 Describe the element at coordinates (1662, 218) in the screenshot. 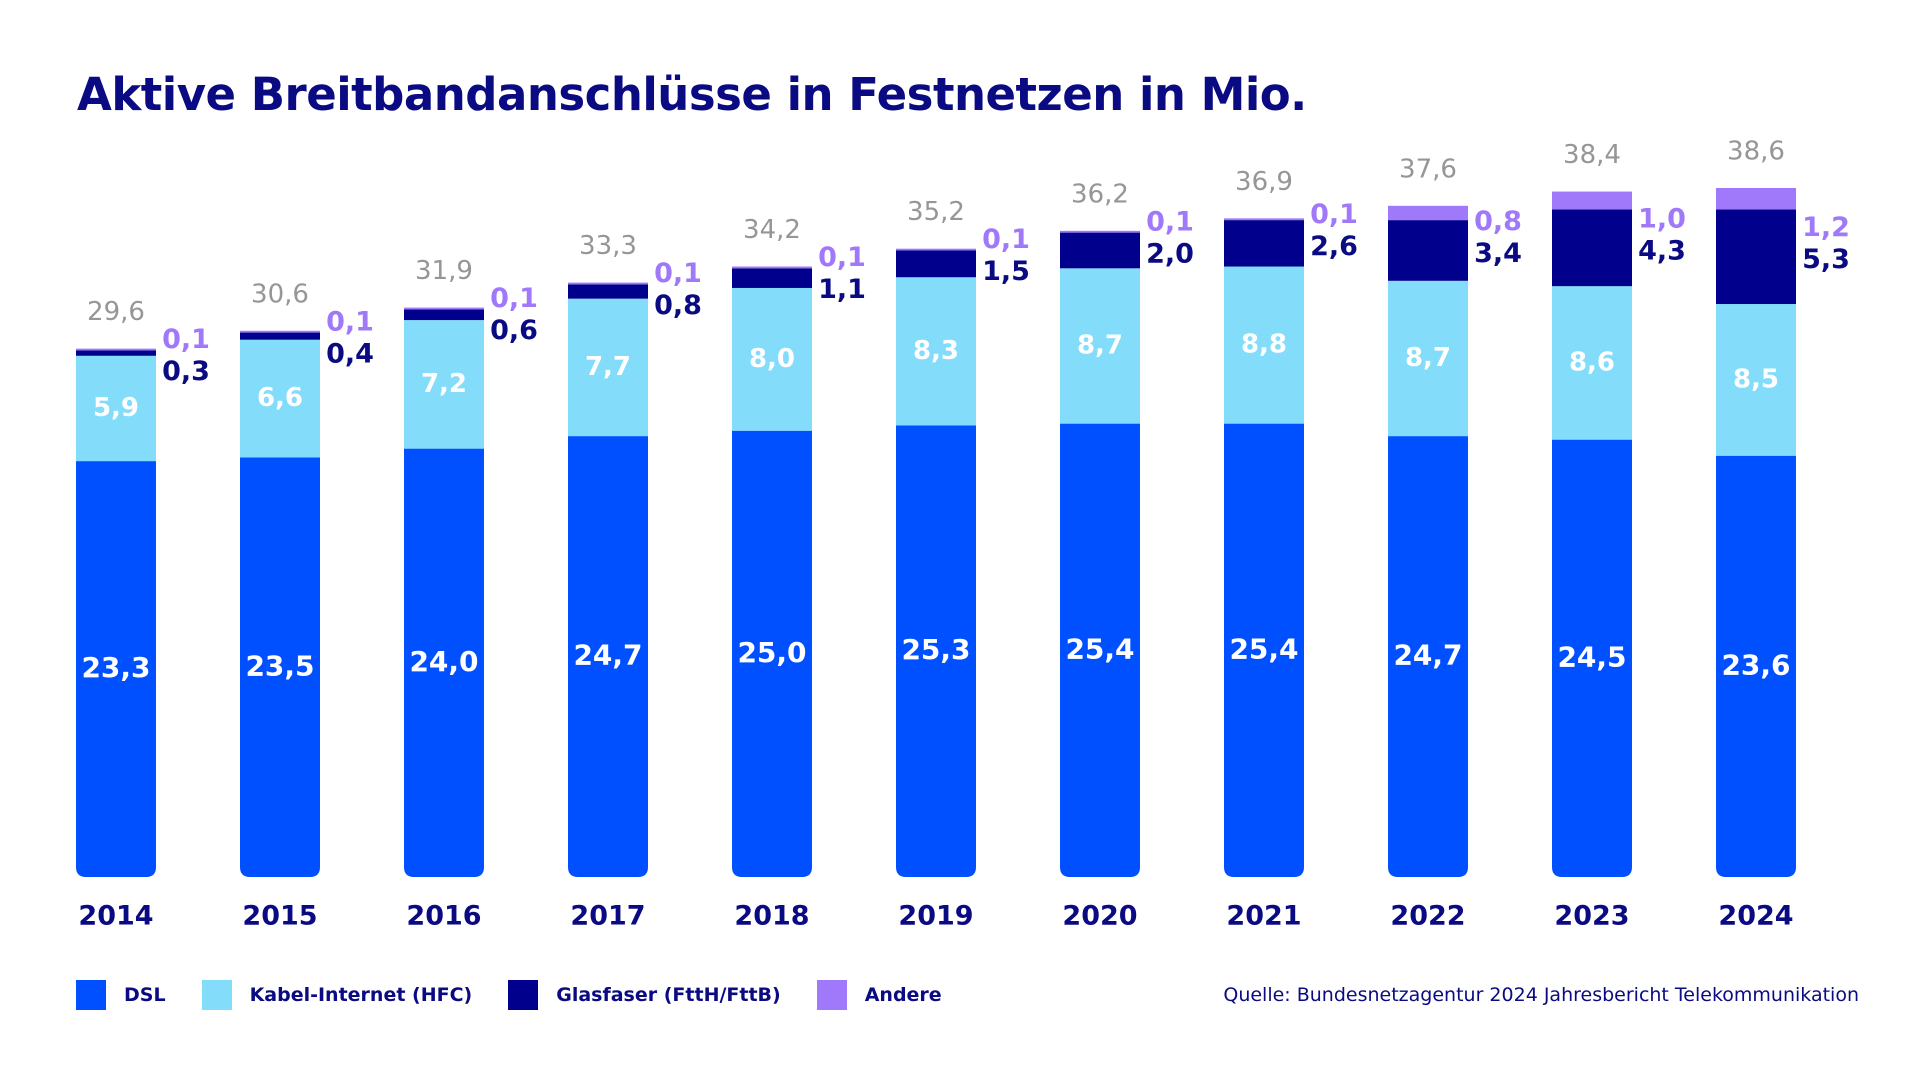

I see `data-label-other-2023: 1,0` at that location.